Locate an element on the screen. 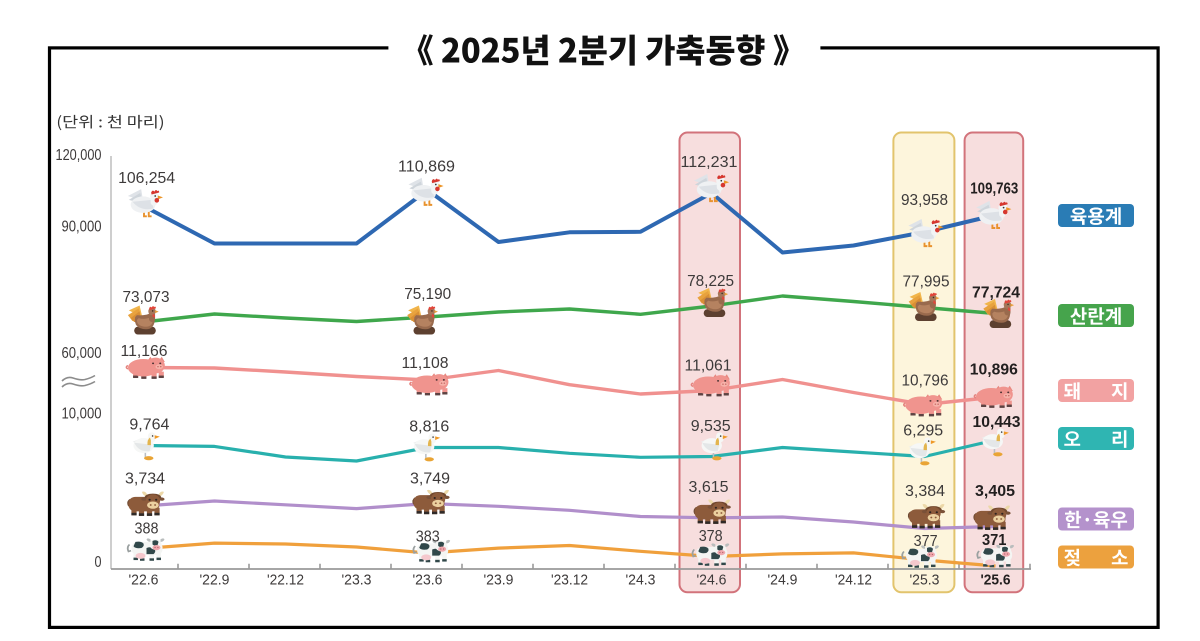 The width and height of the screenshot is (1200, 641). svg-text: 9,535 is located at coordinates (711, 426).